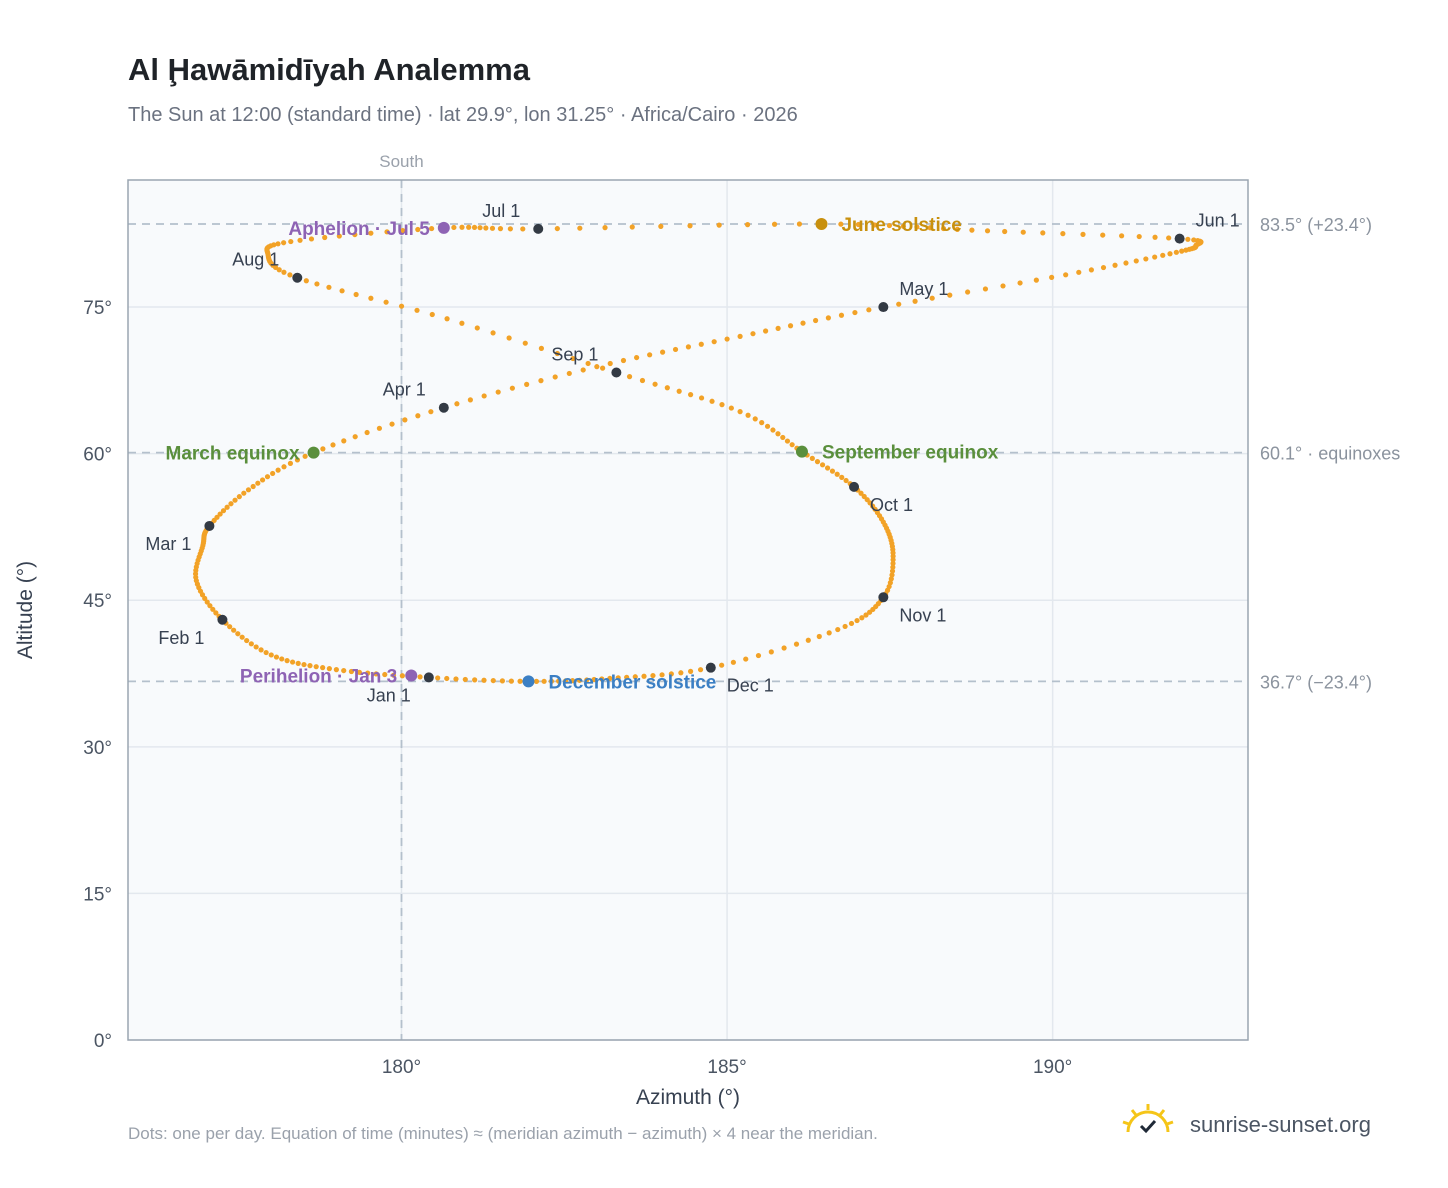 This screenshot has height=1188, width=1448. What do you see at coordinates (910, 453) in the screenshot?
I see `event-marker-label: September equinox` at bounding box center [910, 453].